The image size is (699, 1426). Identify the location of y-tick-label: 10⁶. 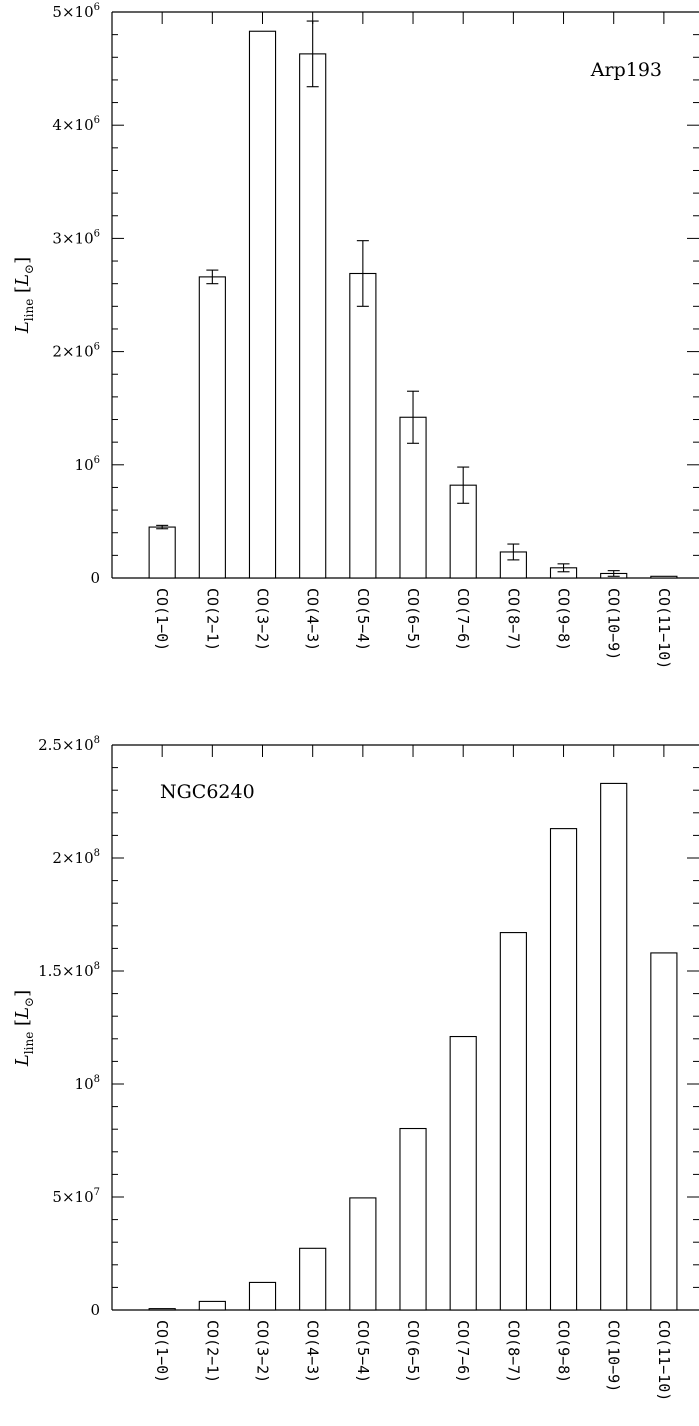
(87, 464).